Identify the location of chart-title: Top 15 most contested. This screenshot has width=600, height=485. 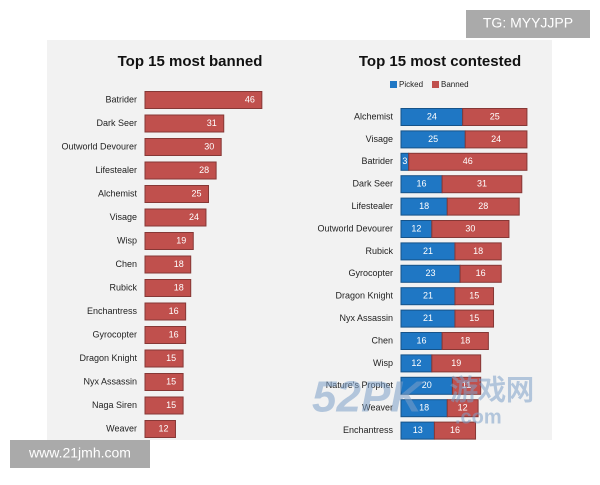
(440, 61).